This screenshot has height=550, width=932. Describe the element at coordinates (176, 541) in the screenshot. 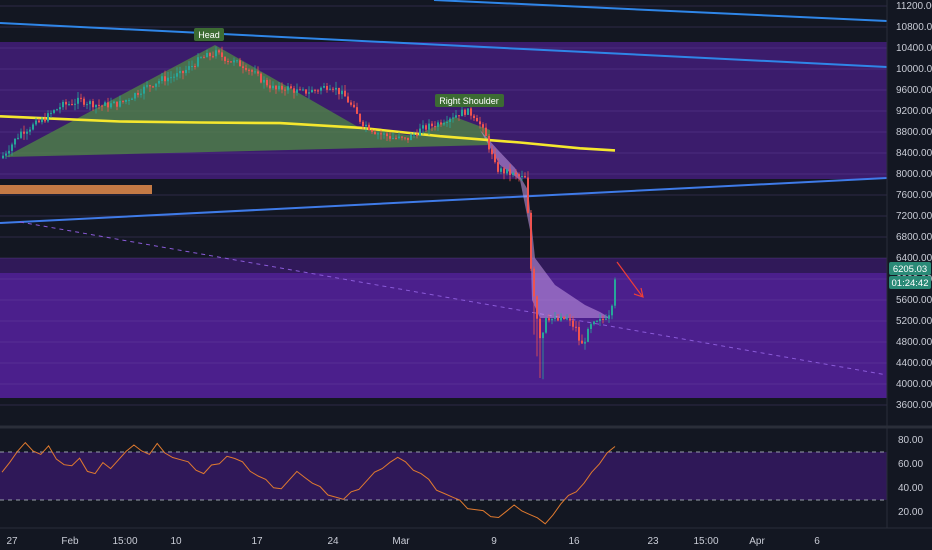

I see `time-tick-label: 10` at that location.